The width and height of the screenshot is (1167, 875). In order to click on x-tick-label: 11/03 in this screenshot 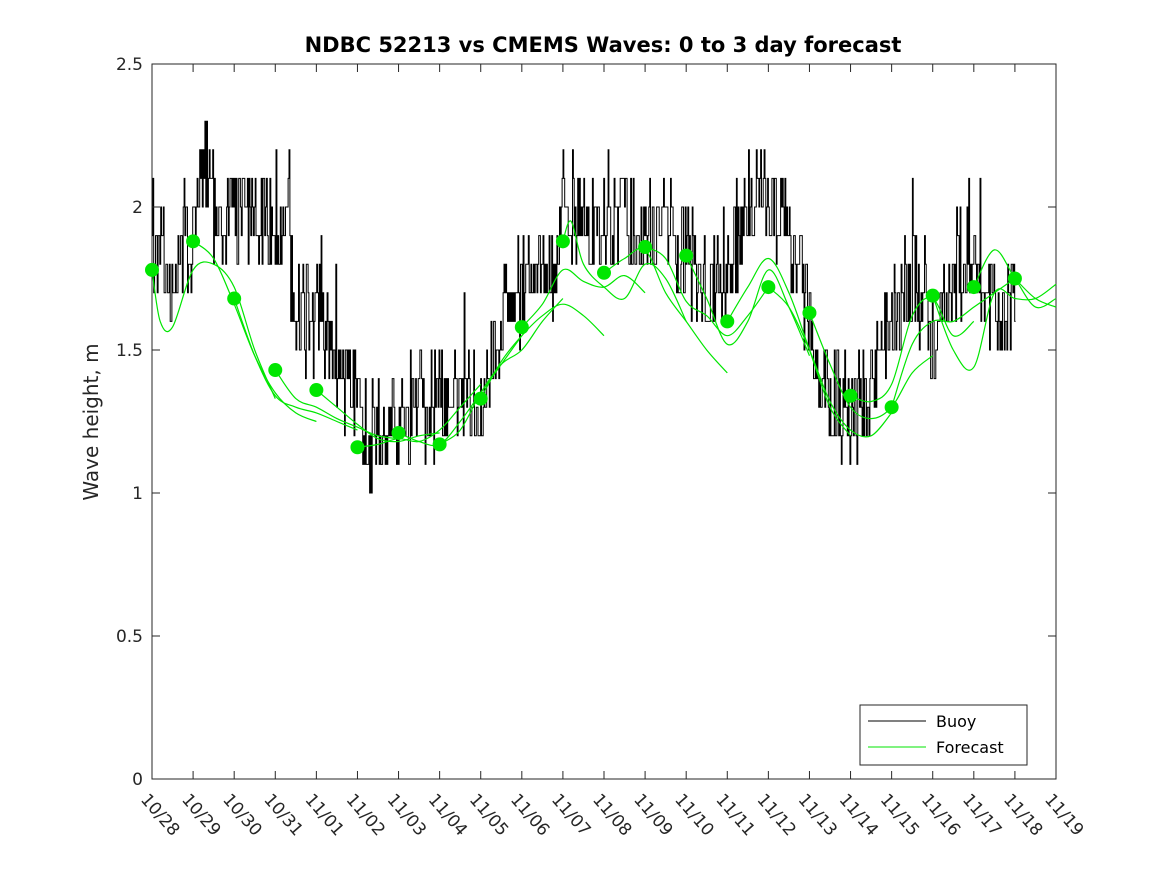, I will do `click(406, 815)`.